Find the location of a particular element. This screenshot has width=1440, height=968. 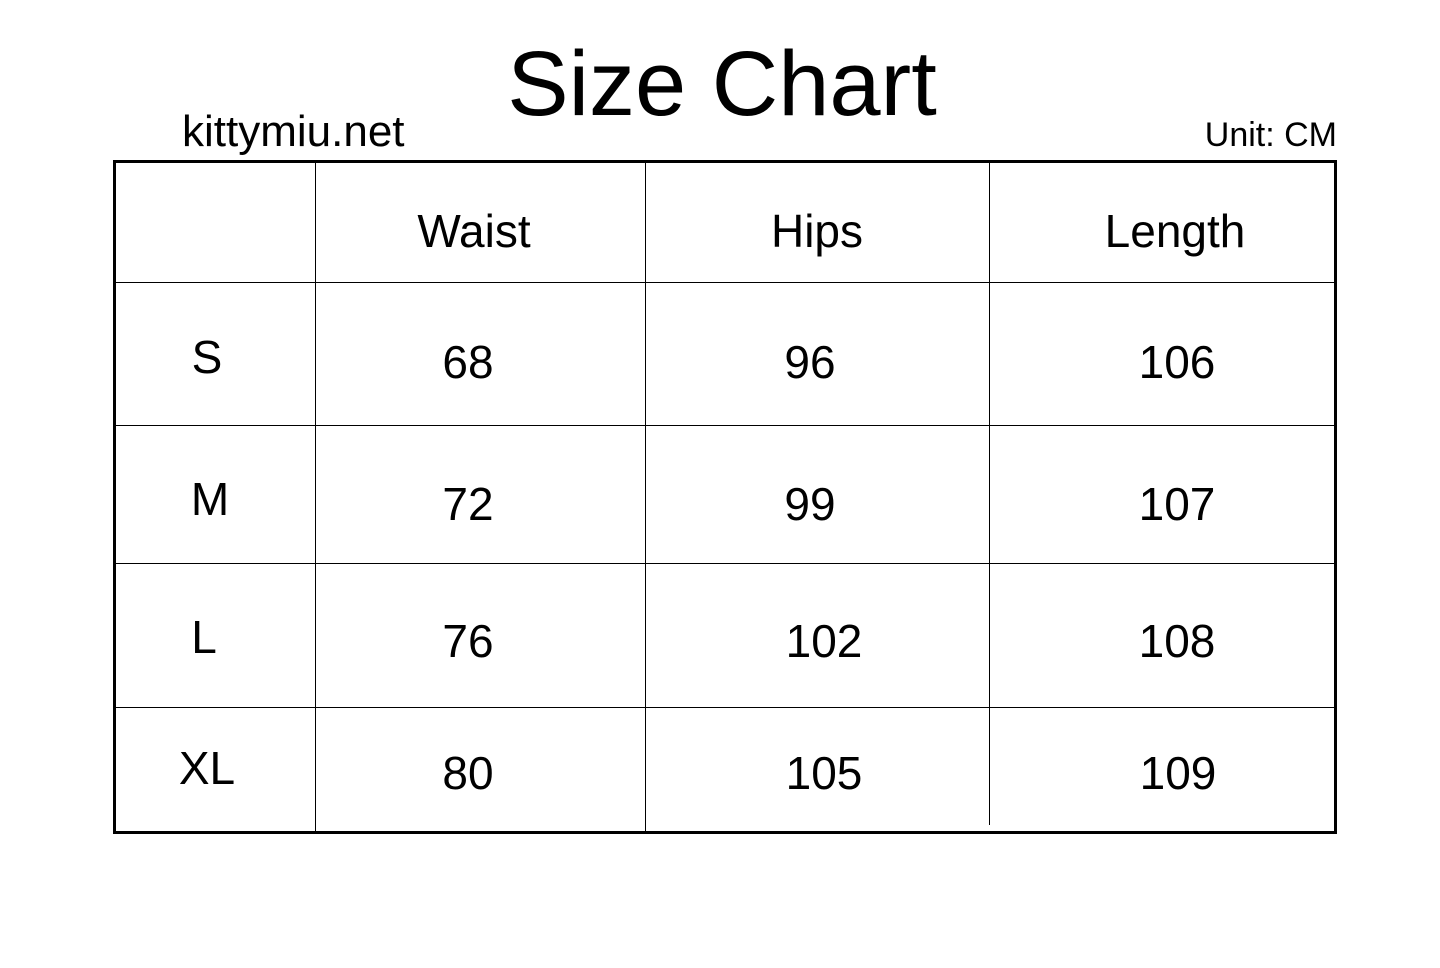

page-title: Size Chart is located at coordinates (722, 84).